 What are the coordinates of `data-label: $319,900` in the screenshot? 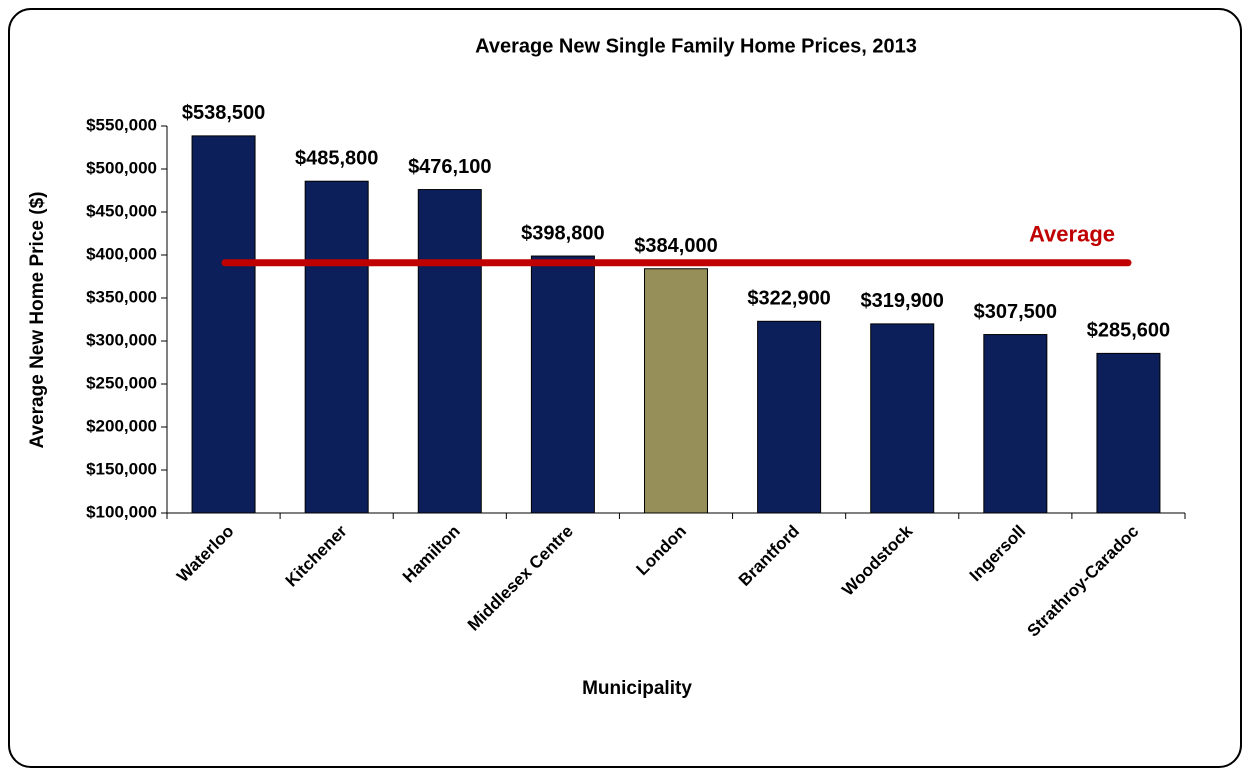 It's located at (902, 301).